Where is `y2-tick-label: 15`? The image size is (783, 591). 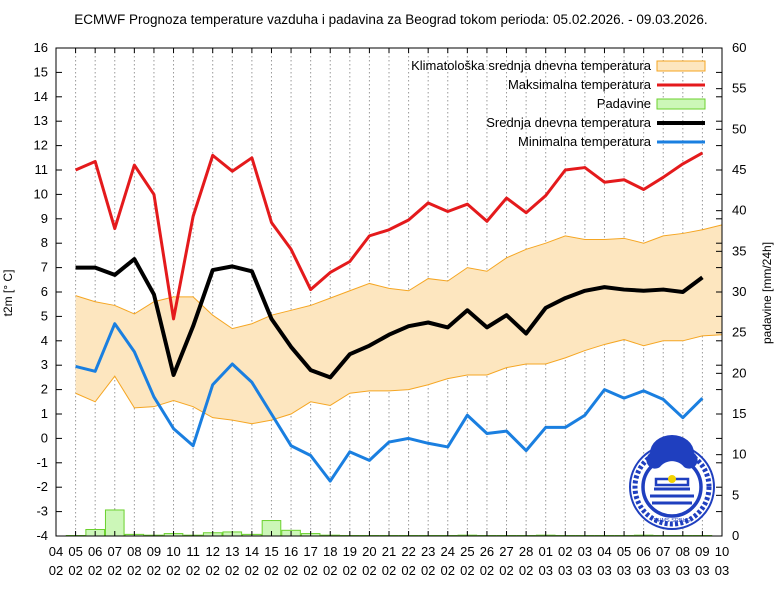
y2-tick-label: 15 is located at coordinates (739, 413).